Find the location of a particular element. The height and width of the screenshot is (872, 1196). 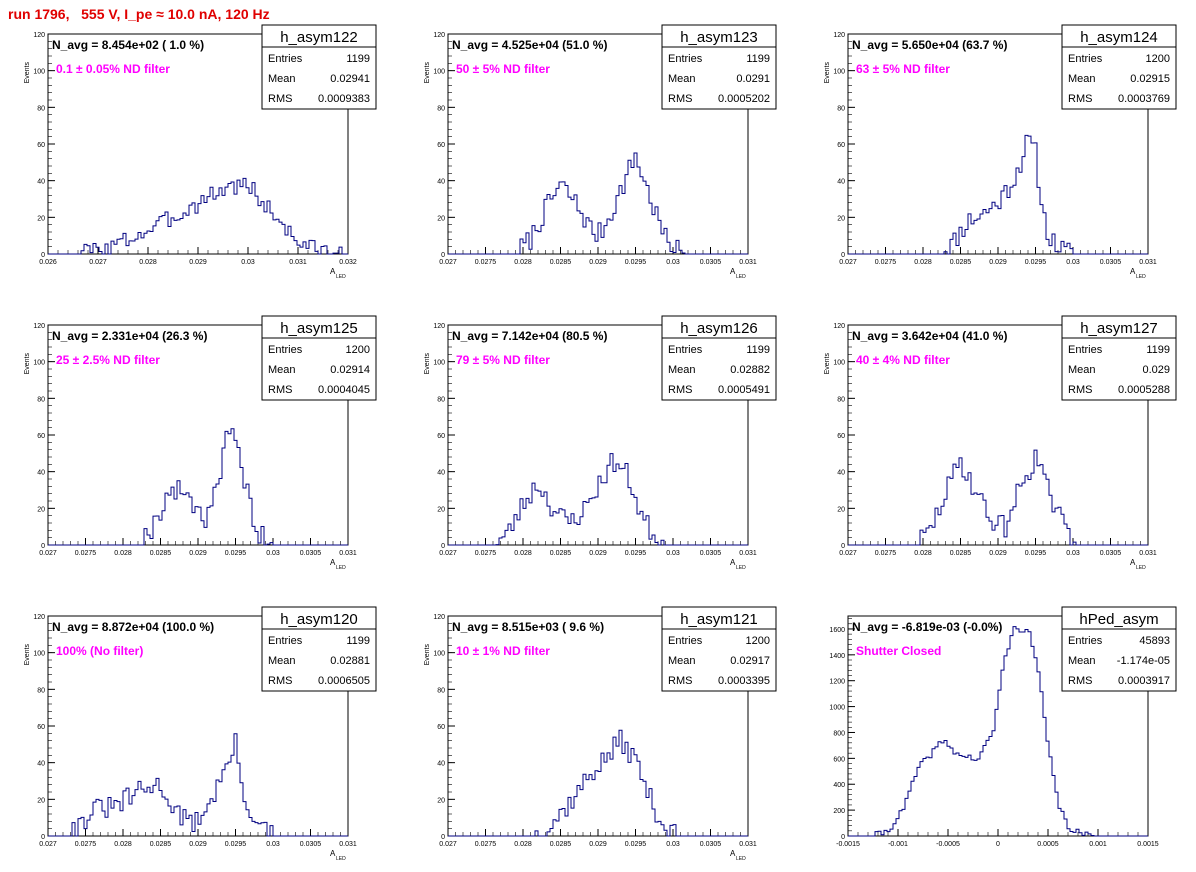

stat-value-rms: 0.0004045 is located at coordinates (344, 390).